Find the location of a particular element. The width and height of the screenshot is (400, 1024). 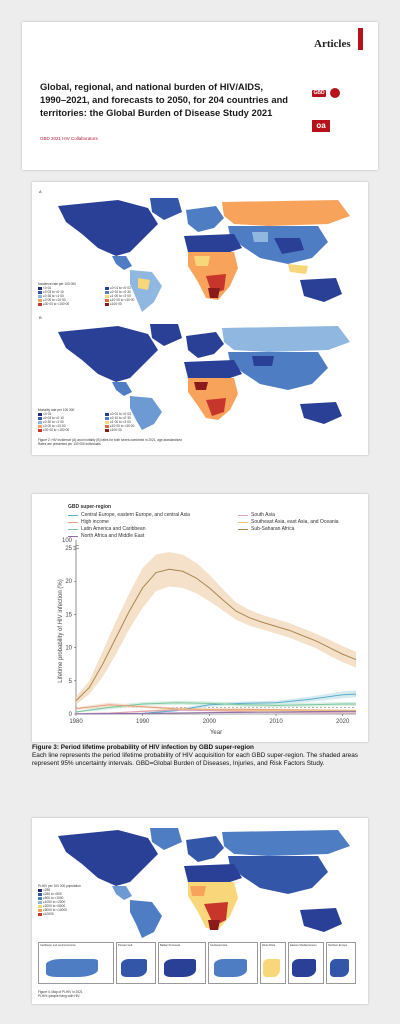

legend-c-item: ≥500 to <1000 is located at coordinates (68, 898).